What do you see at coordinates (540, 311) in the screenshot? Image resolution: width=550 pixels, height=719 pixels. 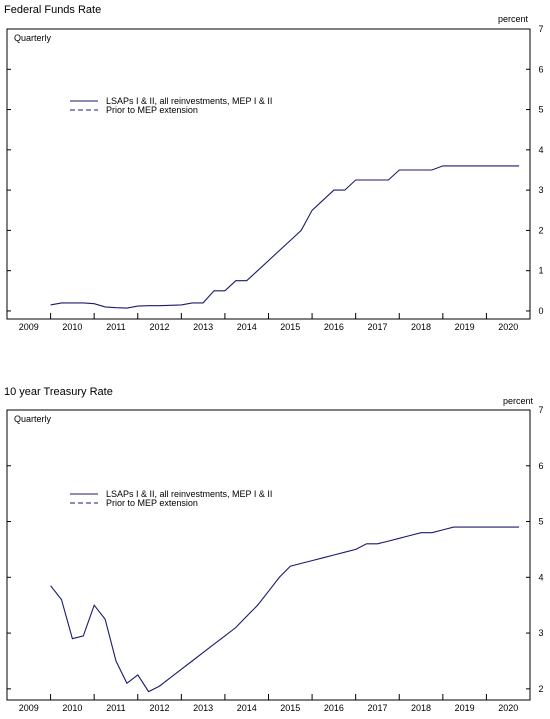 I see `y-tick-label: 0` at bounding box center [540, 311].